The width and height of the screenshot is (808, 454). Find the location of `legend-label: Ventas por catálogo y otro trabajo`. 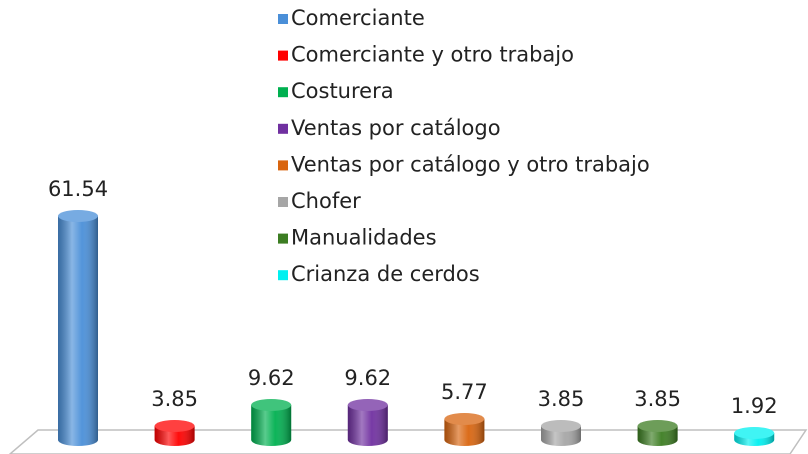

legend-label: Ventas por catálogo y otro trabajo is located at coordinates (470, 164).